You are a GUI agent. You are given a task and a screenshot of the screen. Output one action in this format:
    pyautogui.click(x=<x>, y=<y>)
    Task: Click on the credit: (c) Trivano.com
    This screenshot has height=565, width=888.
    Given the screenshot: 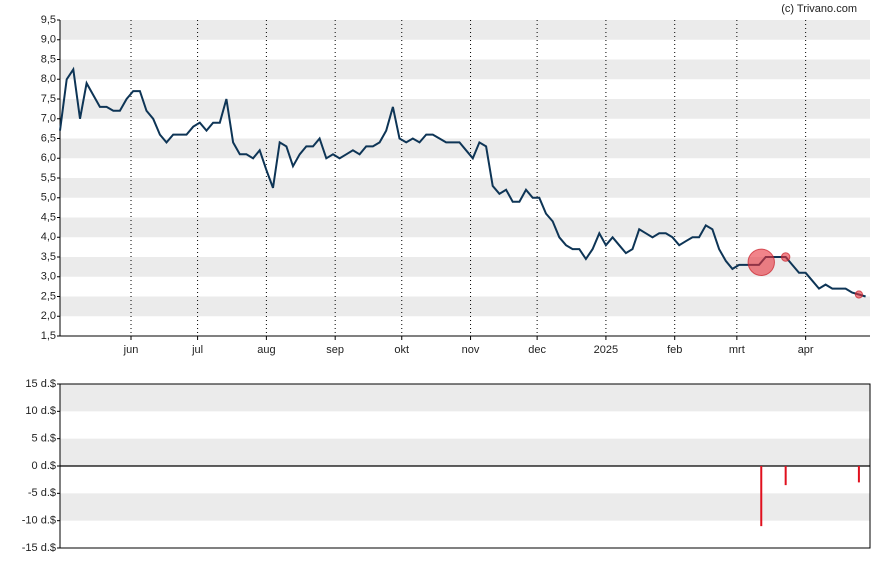 What is the action you would take?
    pyautogui.click(x=819, y=9)
    